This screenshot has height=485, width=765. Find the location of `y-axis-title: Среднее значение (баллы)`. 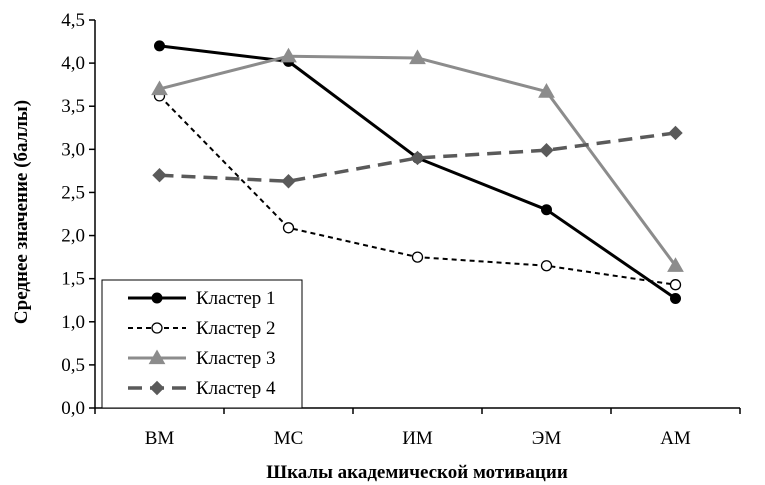

y-axis-title: Среднее значение (баллы) is located at coordinates (21, 212).